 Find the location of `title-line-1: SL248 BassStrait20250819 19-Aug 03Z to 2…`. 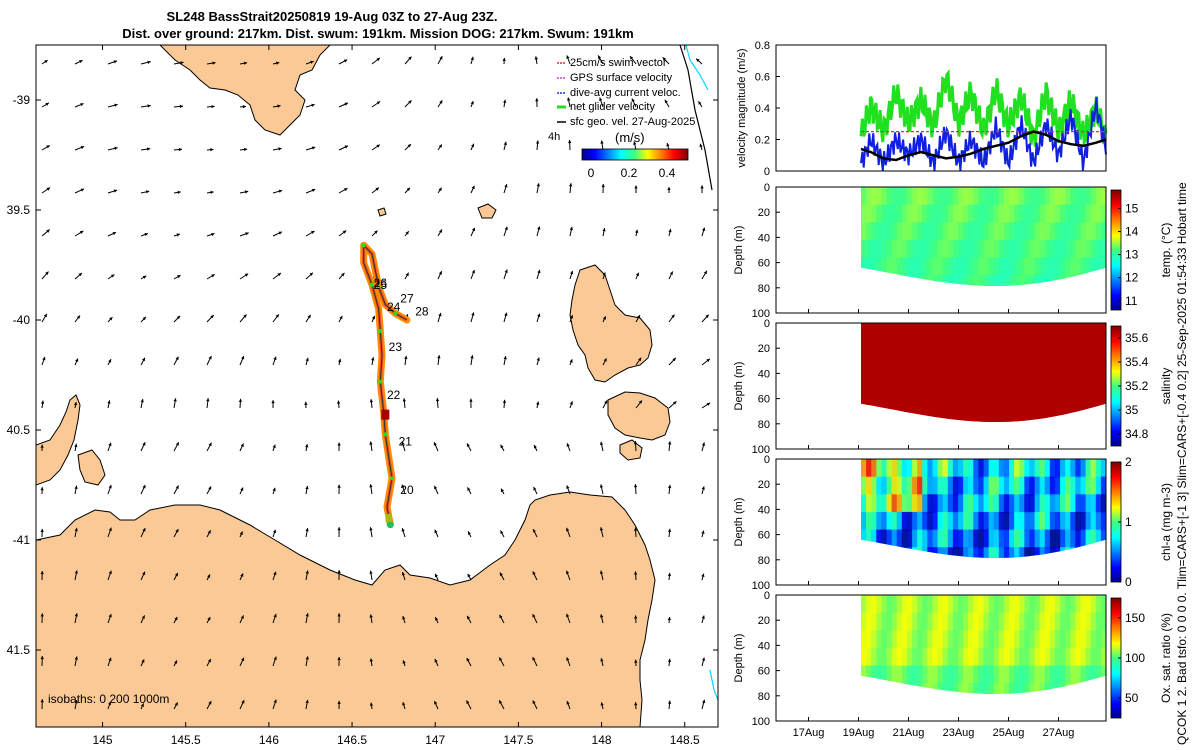

title-line-1: SL248 BassStrait20250819 19-Aug 03Z to 2… is located at coordinates (332, 16).